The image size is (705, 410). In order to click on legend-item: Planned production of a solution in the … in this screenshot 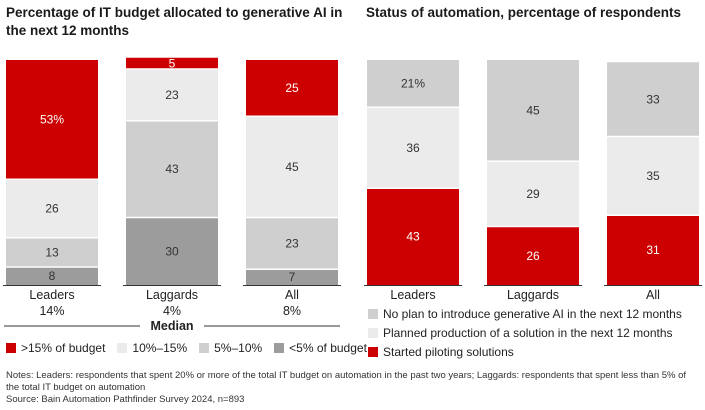, I will do `click(525, 333)`.